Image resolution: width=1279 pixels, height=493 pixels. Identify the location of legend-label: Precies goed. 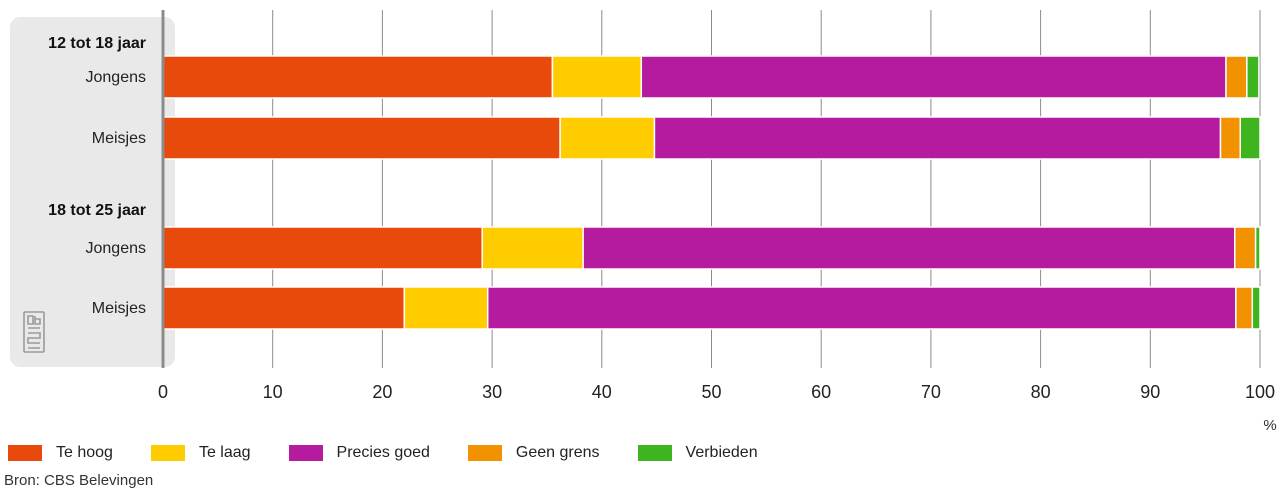
(383, 452).